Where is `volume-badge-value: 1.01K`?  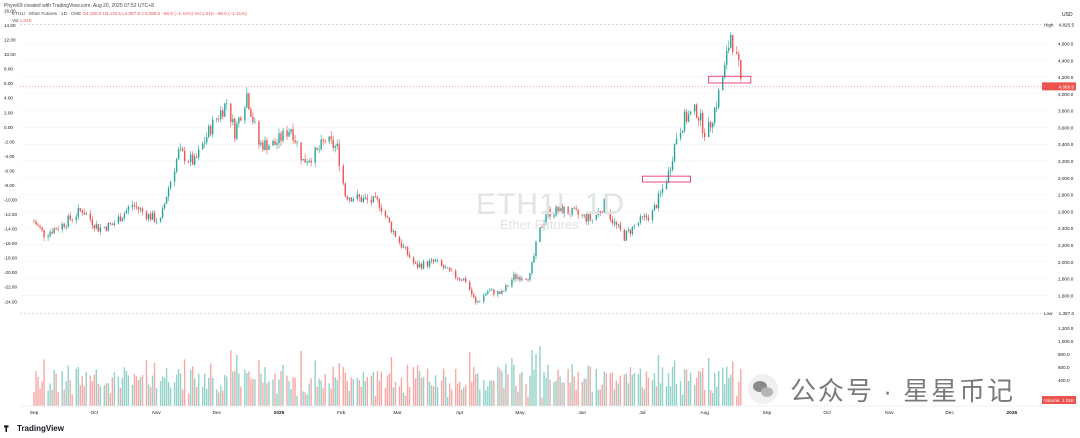
volume-badge-value: 1.01K is located at coordinates (1068, 400).